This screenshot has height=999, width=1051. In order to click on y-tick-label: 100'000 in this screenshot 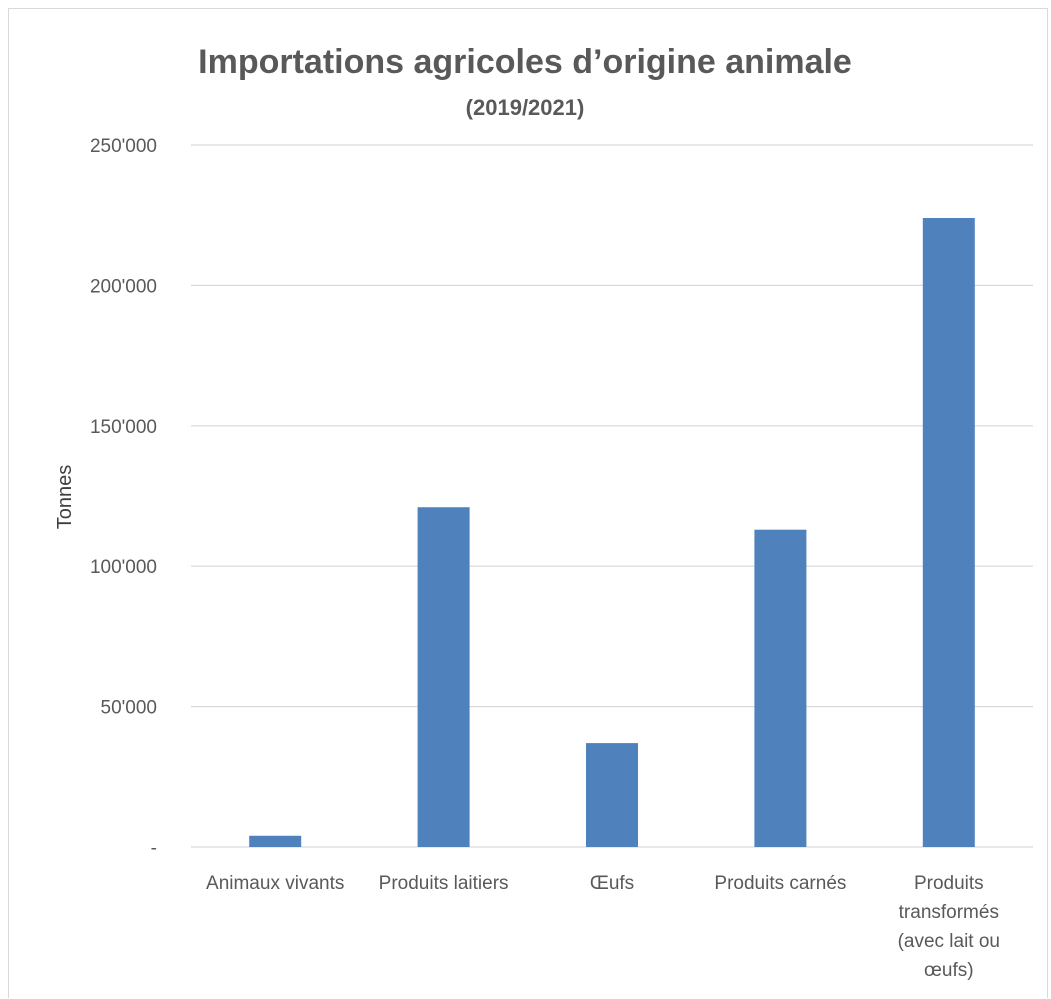, I will do `click(123, 567)`.